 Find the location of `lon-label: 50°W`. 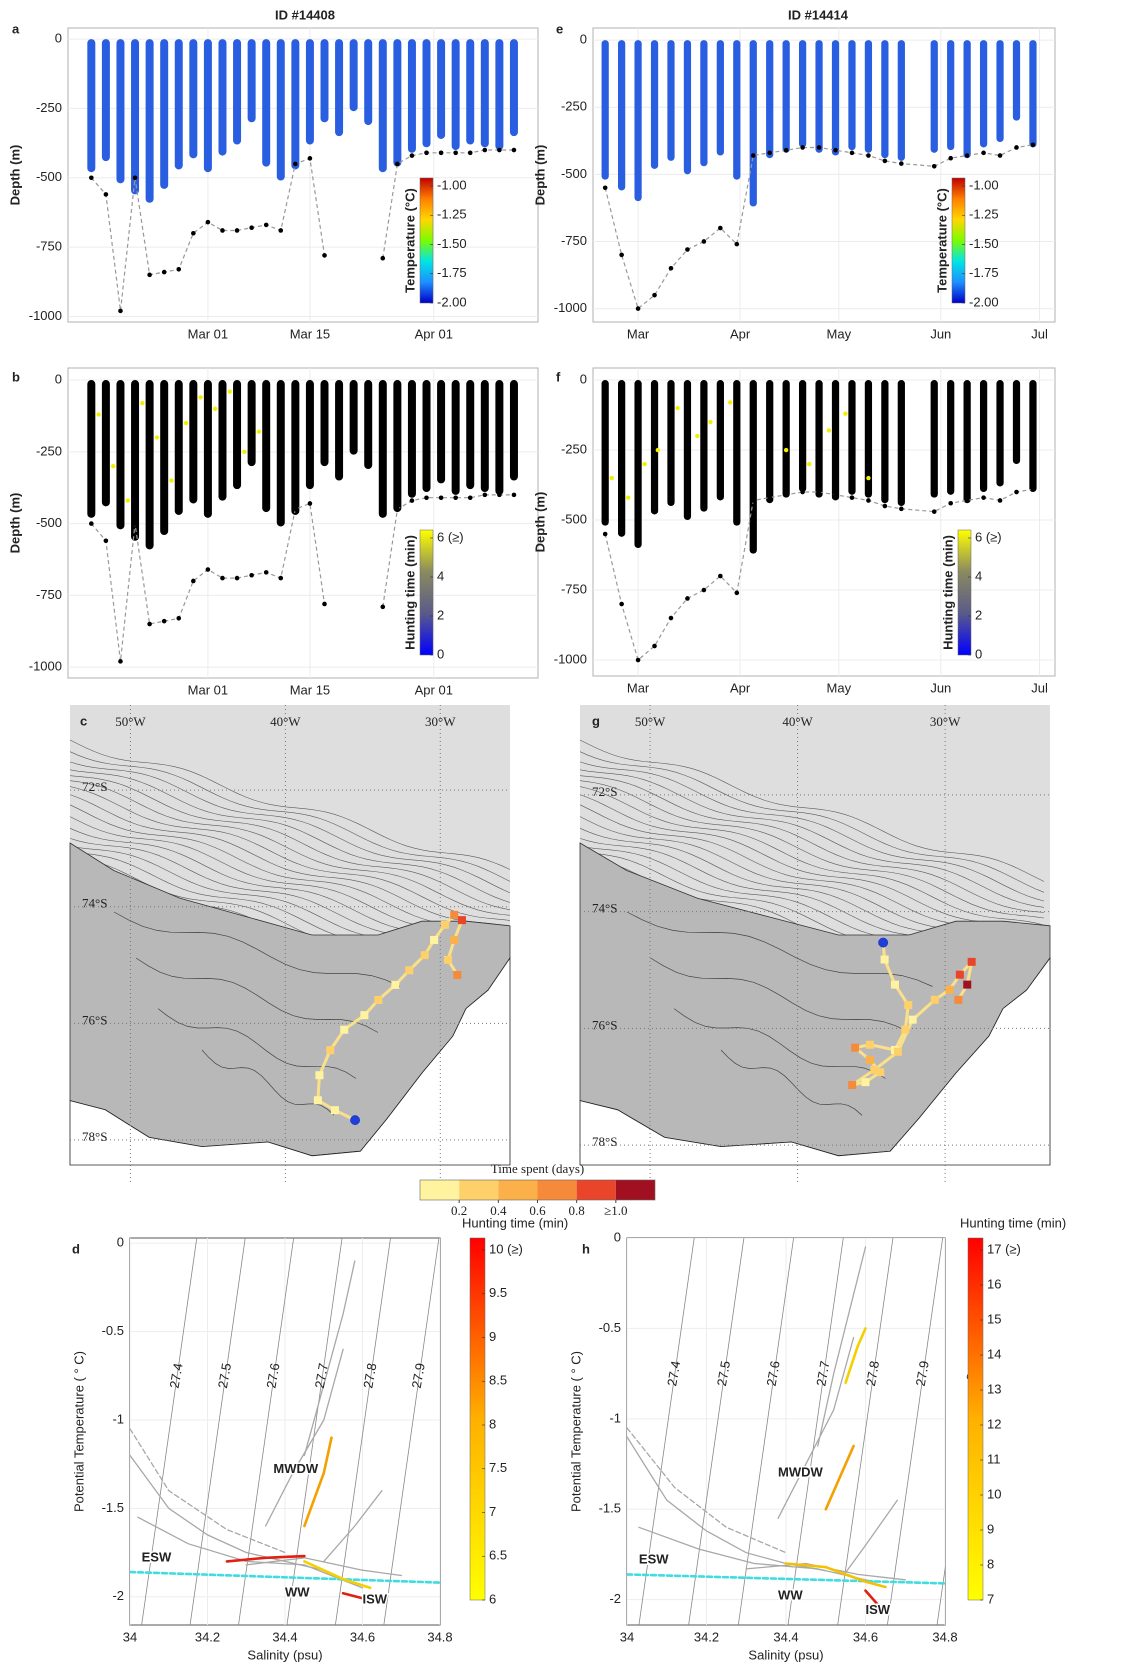

lon-label: 50°W is located at coordinates (650, 721).